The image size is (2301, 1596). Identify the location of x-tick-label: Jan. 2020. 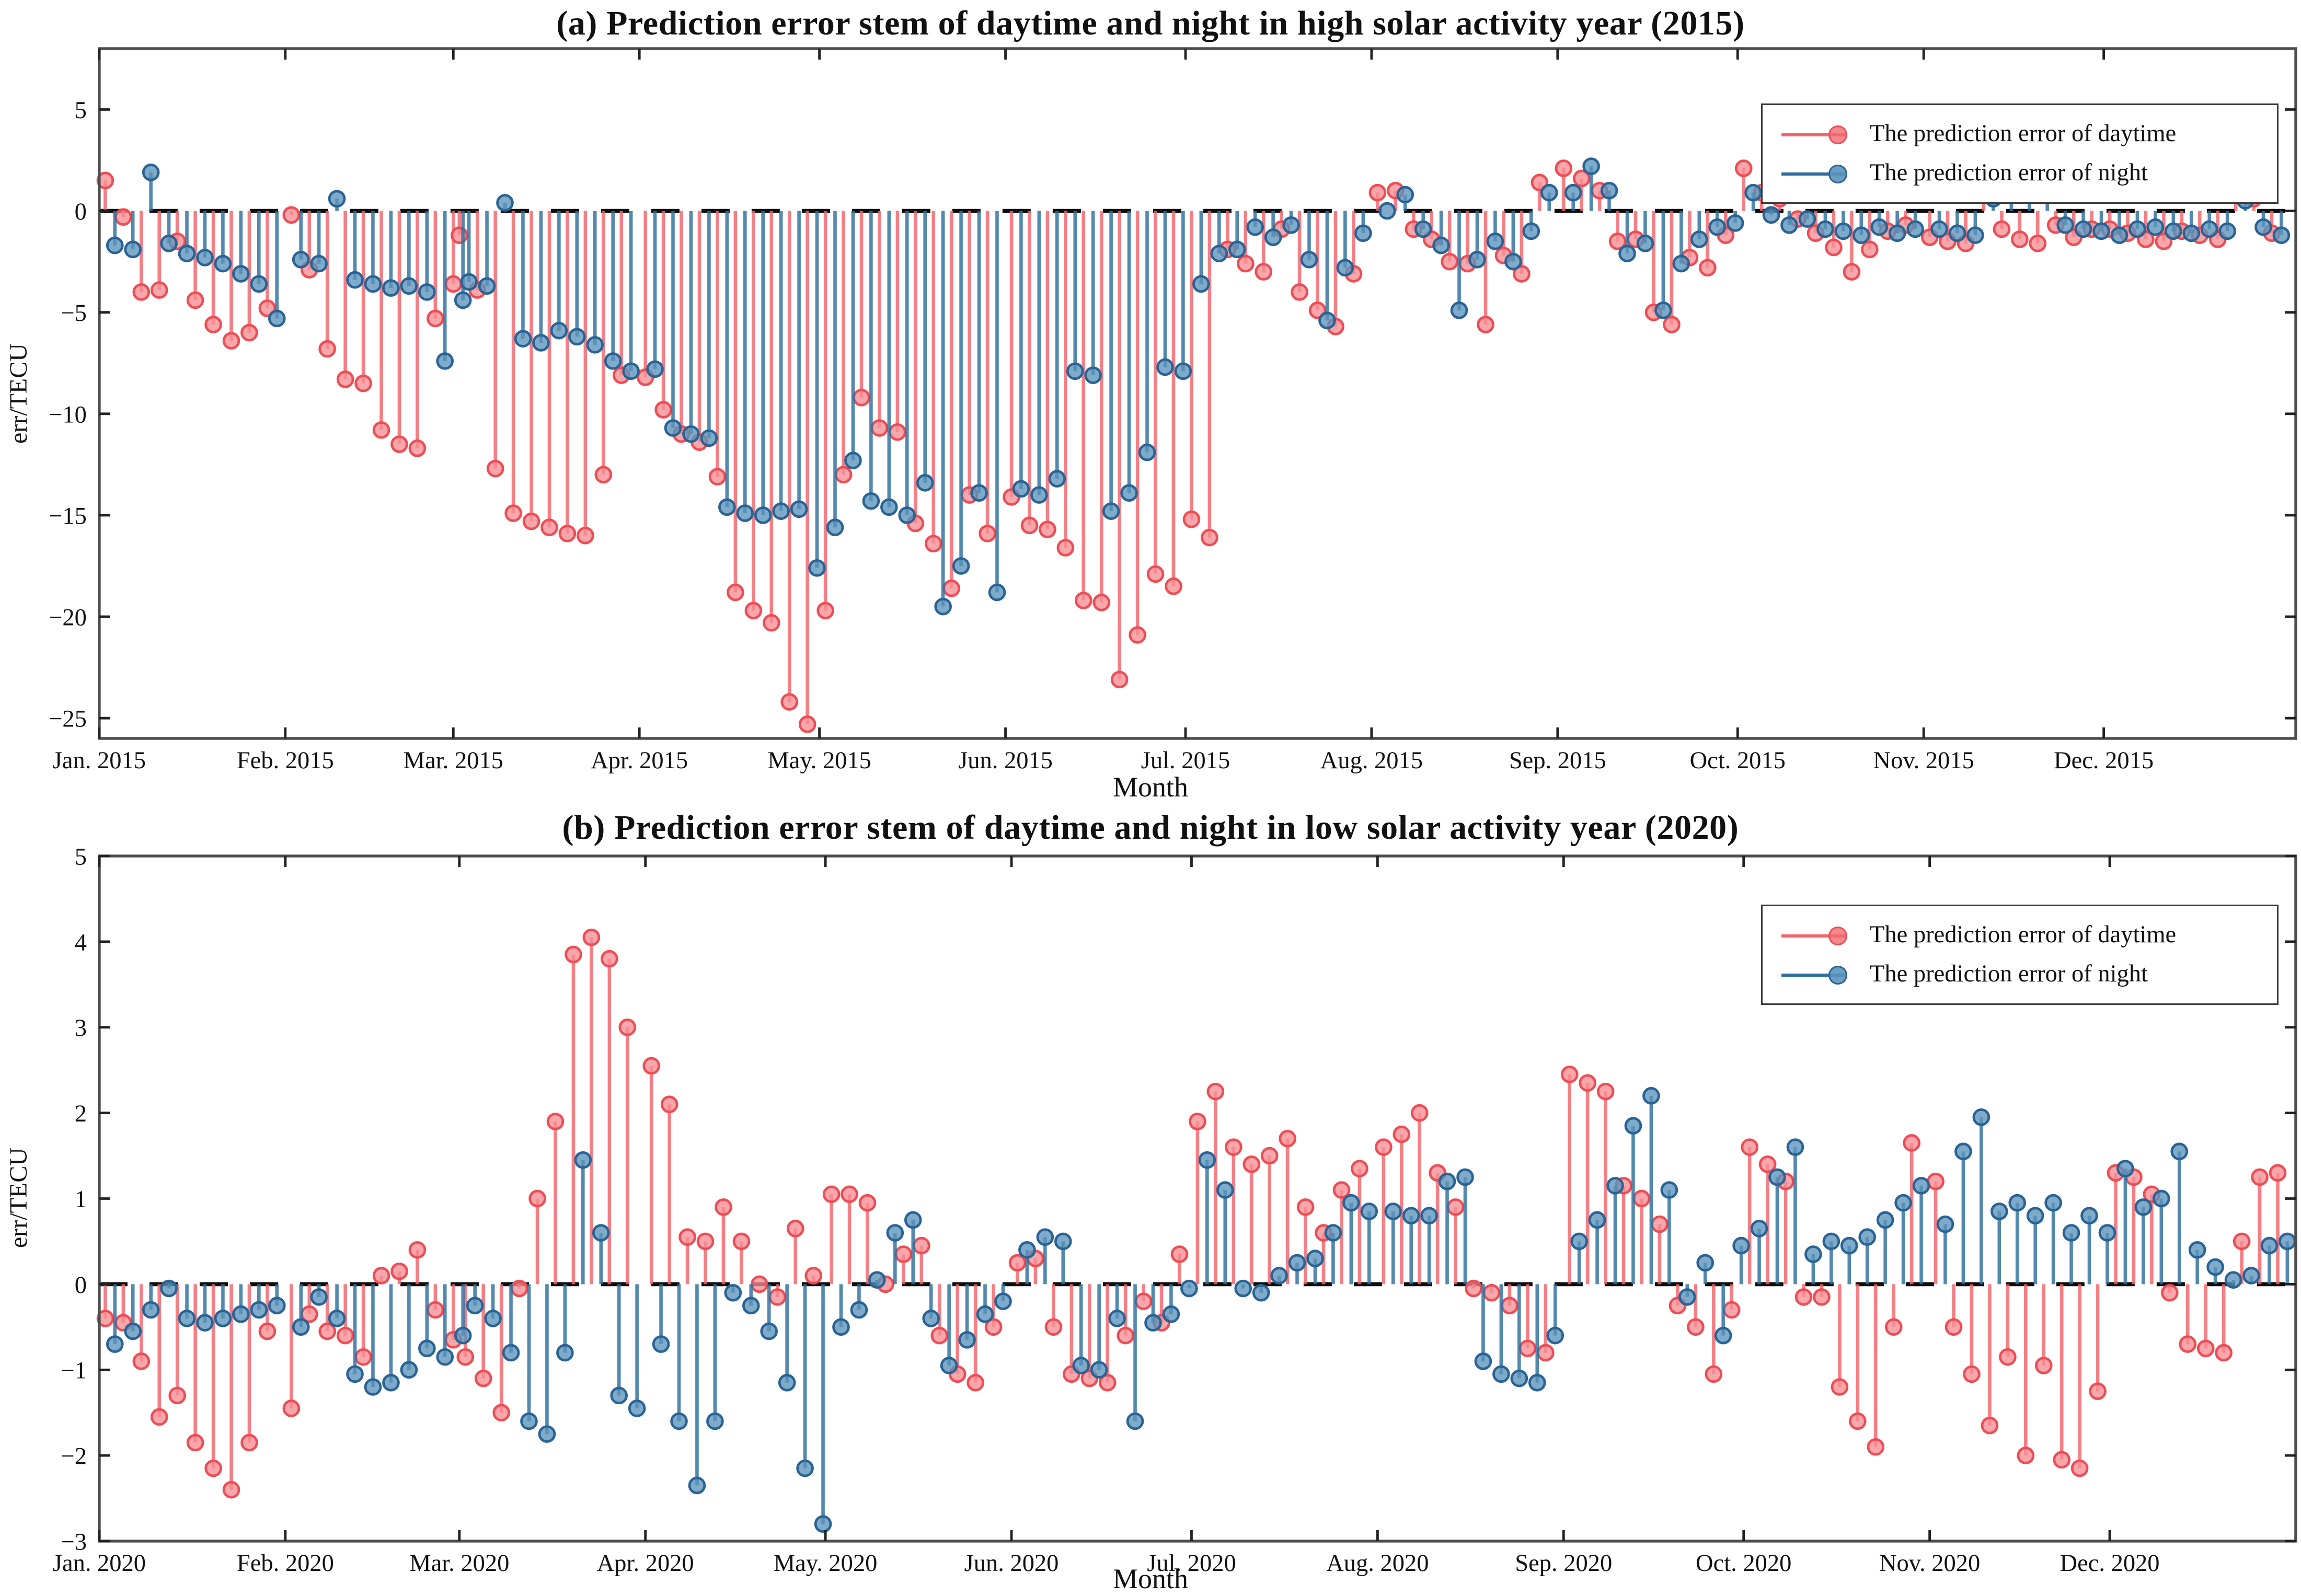
(99, 1563).